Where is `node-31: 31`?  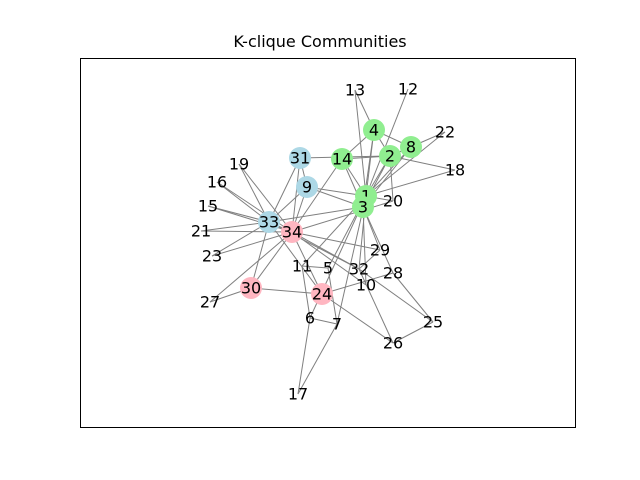 node-31: 31 is located at coordinates (300, 158).